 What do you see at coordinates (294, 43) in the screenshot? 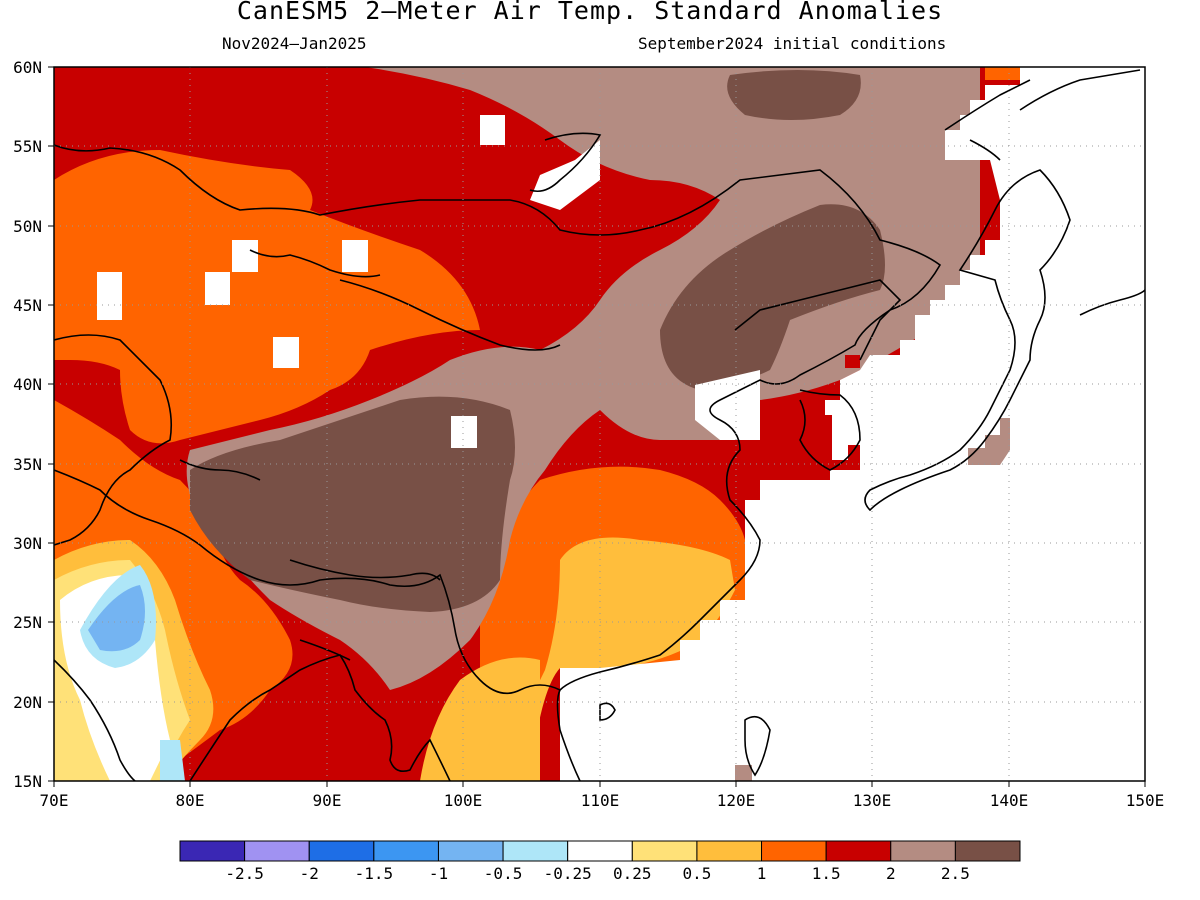
I see `forecast-period: Nov2024—Jan2025` at bounding box center [294, 43].